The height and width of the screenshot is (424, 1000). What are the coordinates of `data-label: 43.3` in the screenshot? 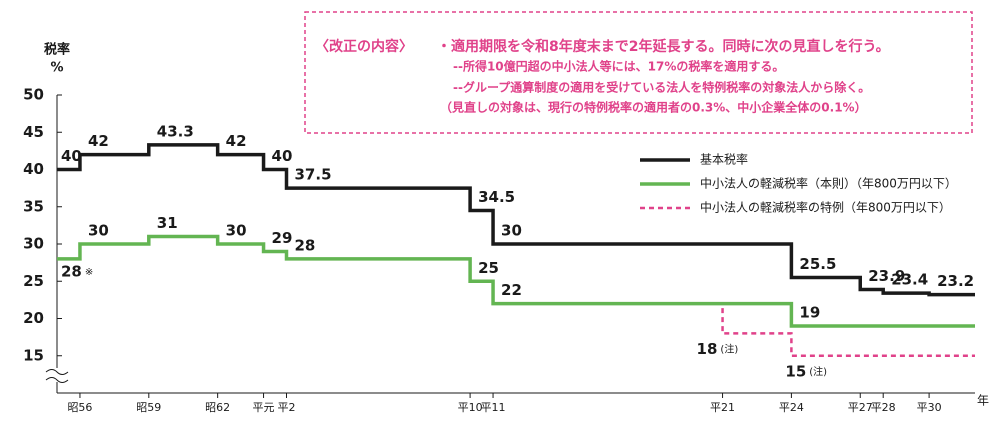 It's located at (175, 131).